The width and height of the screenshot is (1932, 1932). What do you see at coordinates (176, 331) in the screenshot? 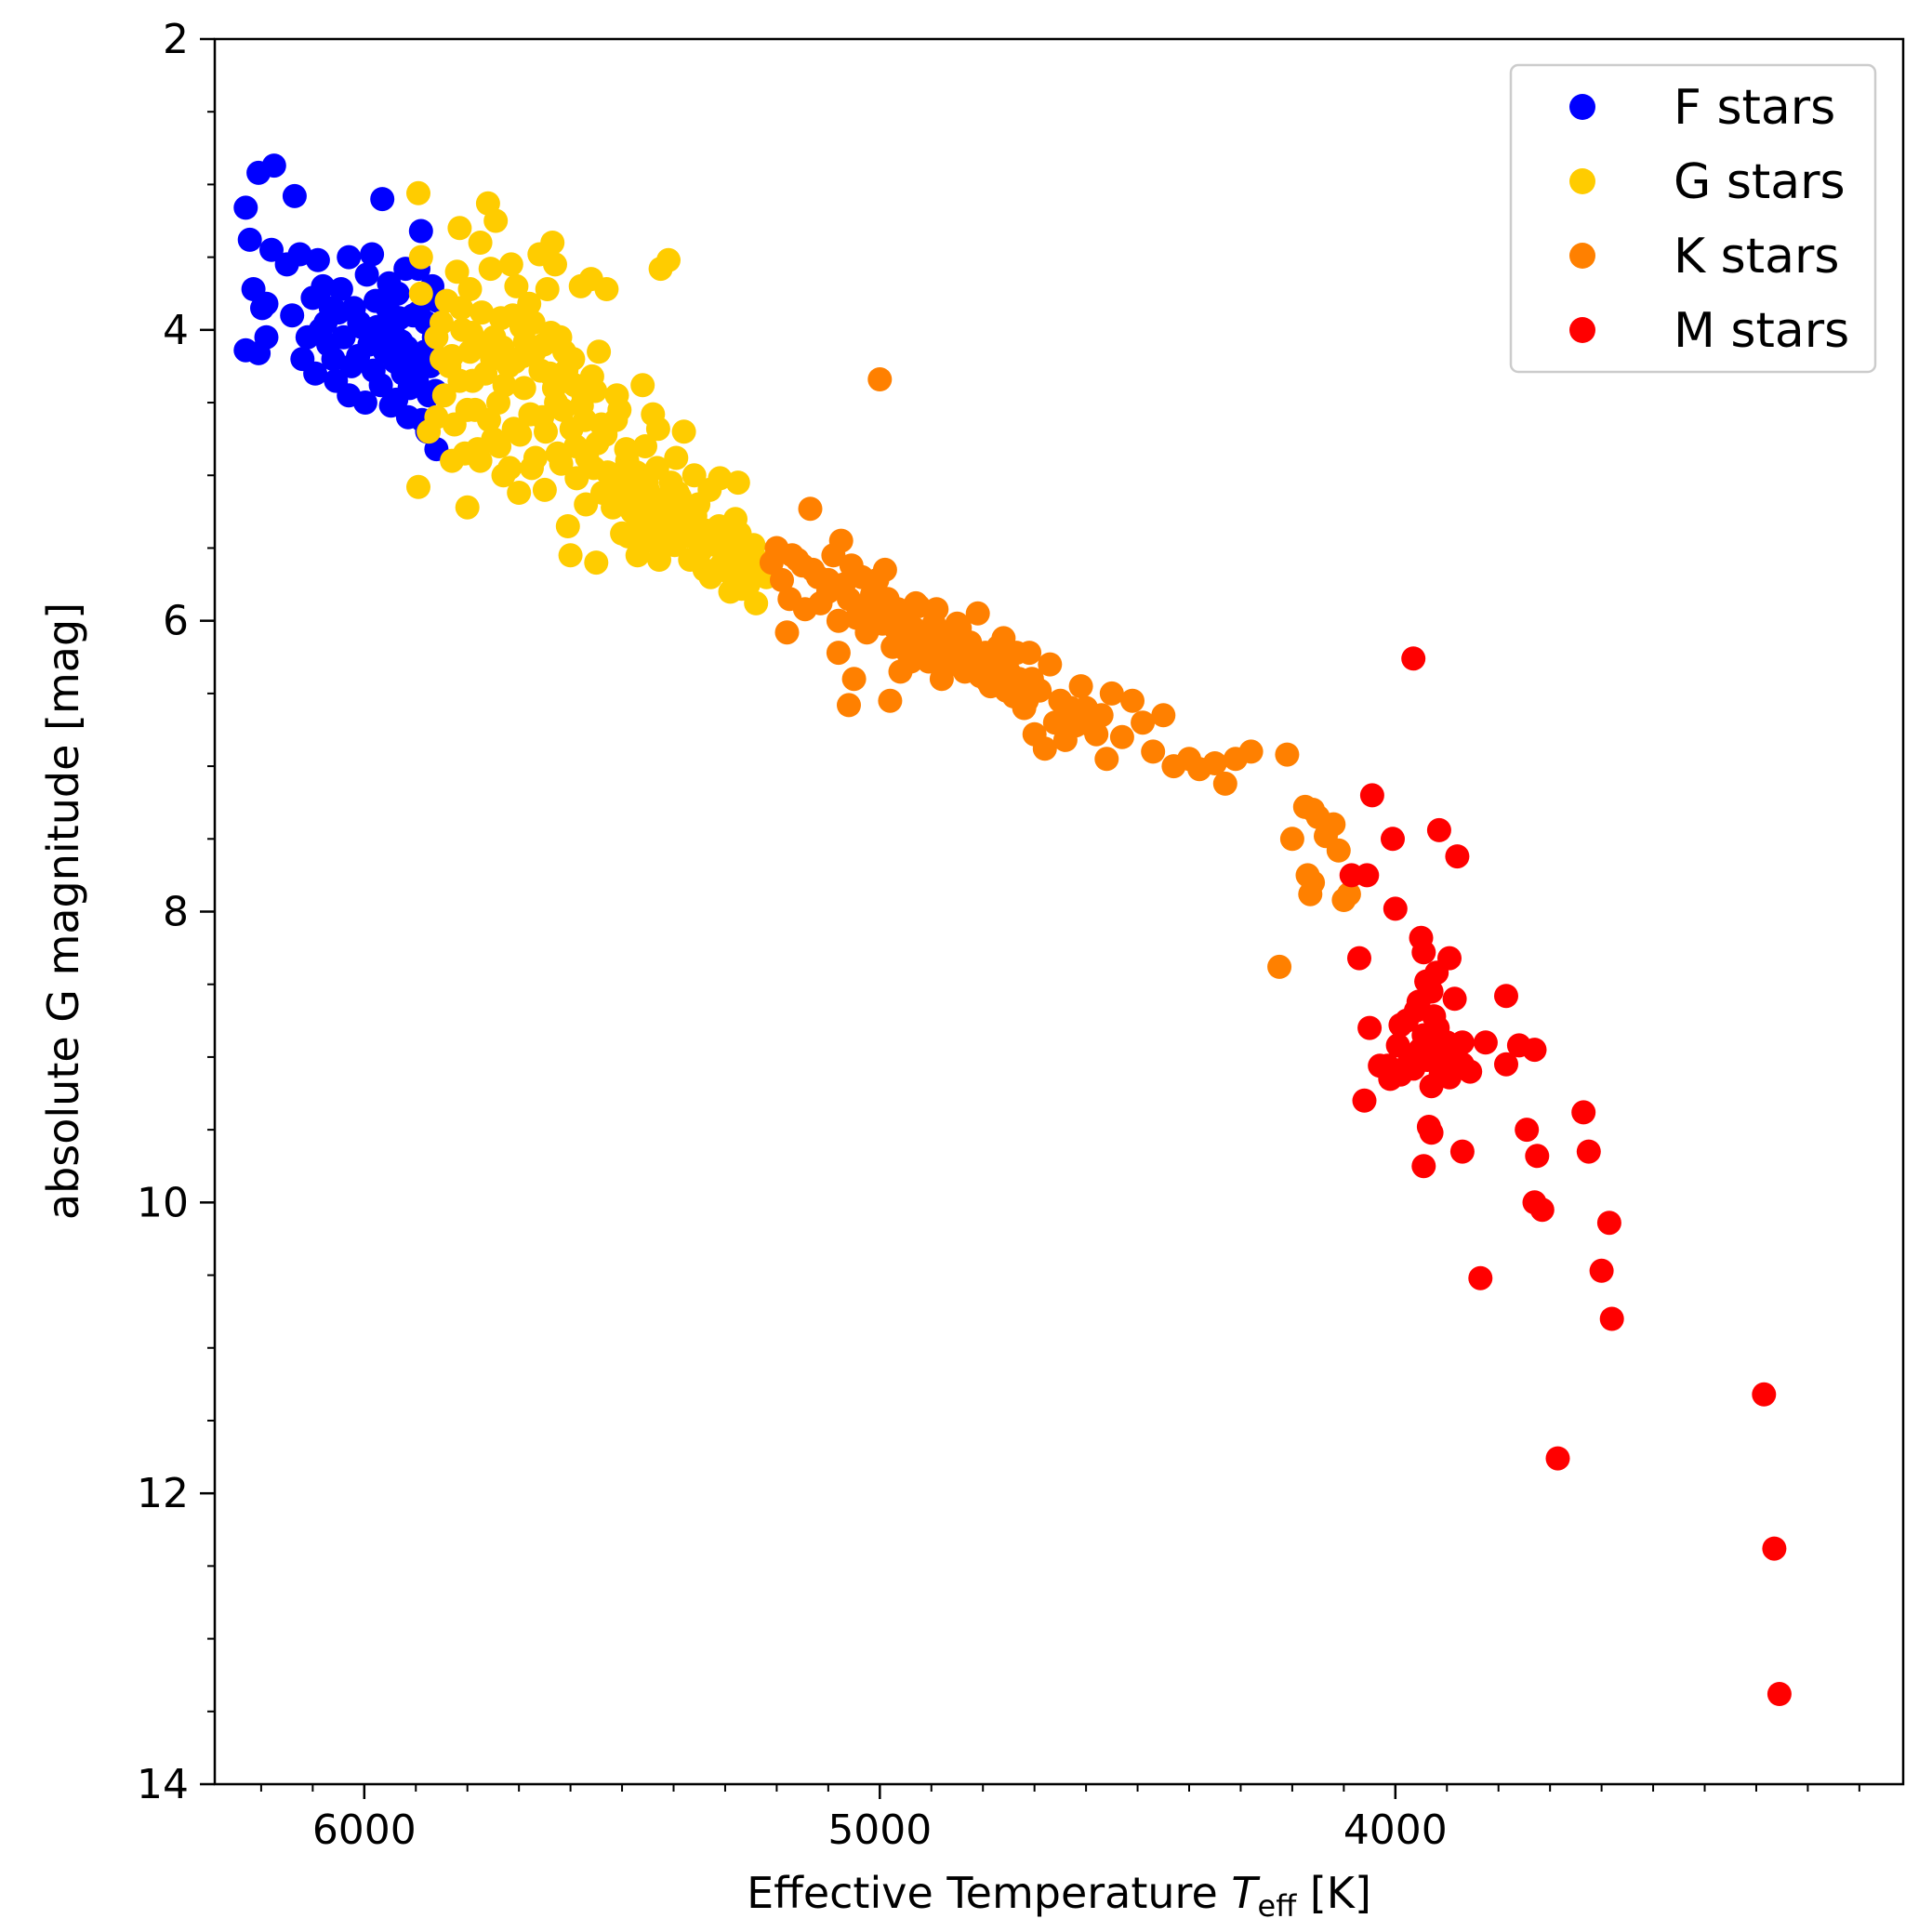
I see `y-tick-label: 4` at bounding box center [176, 331].